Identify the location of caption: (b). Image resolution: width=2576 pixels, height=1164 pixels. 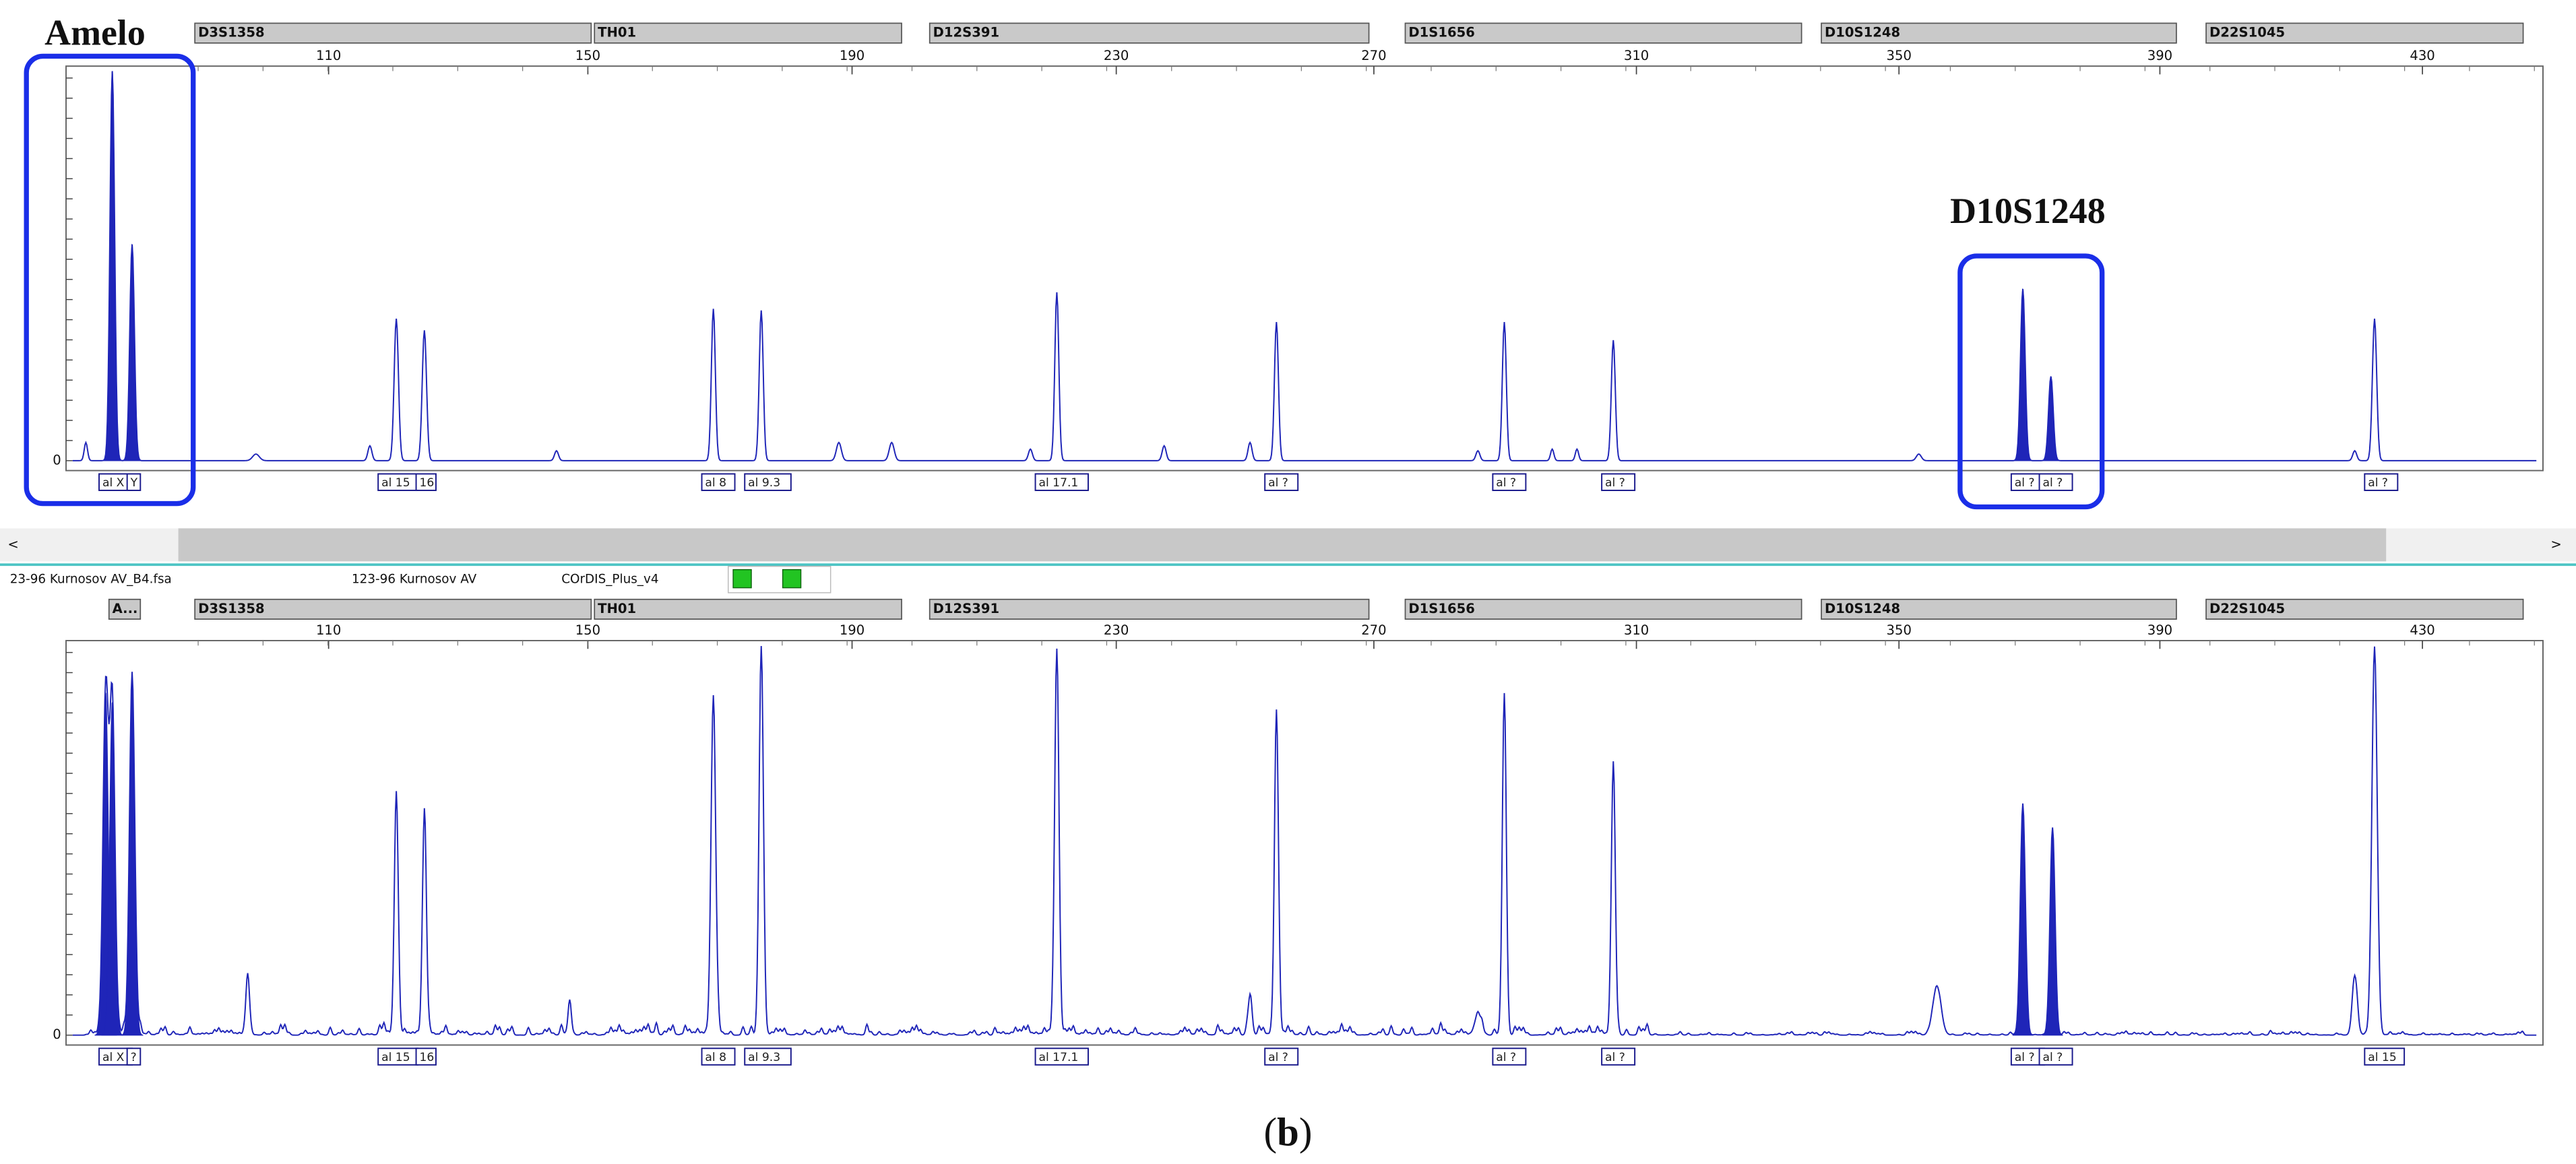
(1288, 1132).